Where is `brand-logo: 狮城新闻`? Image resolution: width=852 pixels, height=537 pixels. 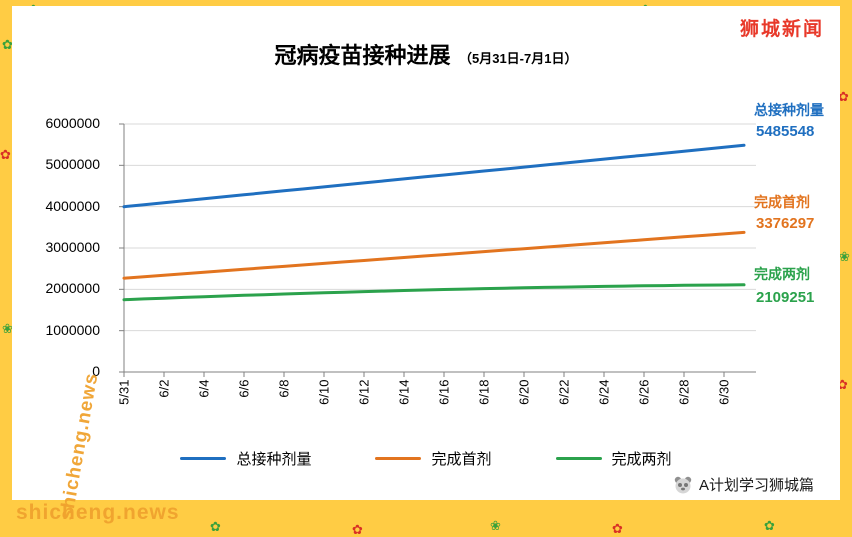
brand-logo: 狮城新闻 is located at coordinates (781, 29).